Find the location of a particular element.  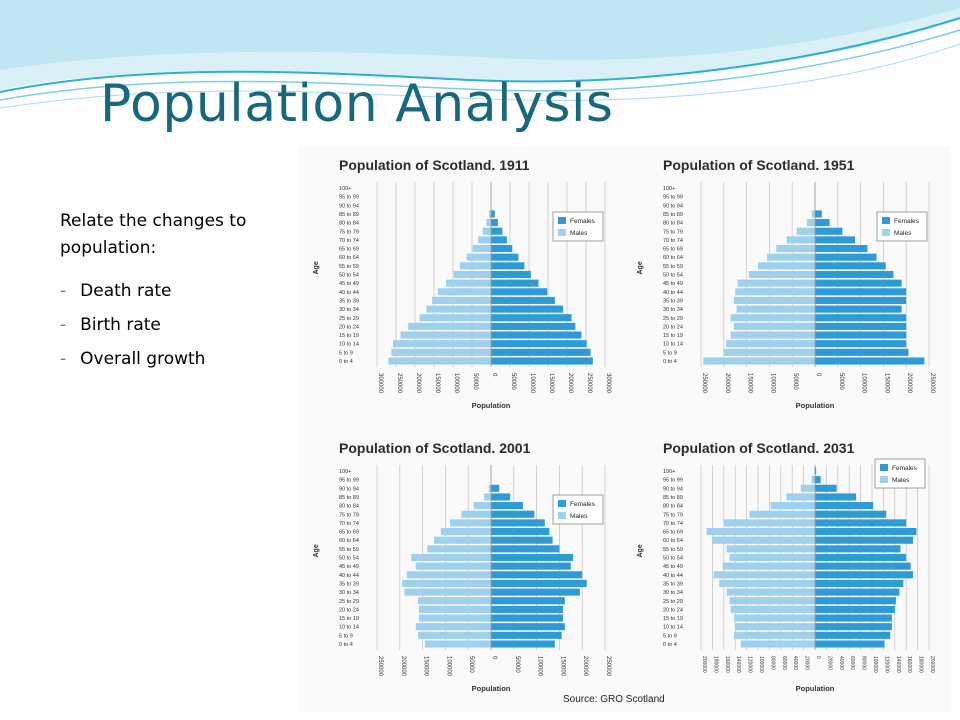

age-tick-label: 75 to 79 is located at coordinates (673, 232).